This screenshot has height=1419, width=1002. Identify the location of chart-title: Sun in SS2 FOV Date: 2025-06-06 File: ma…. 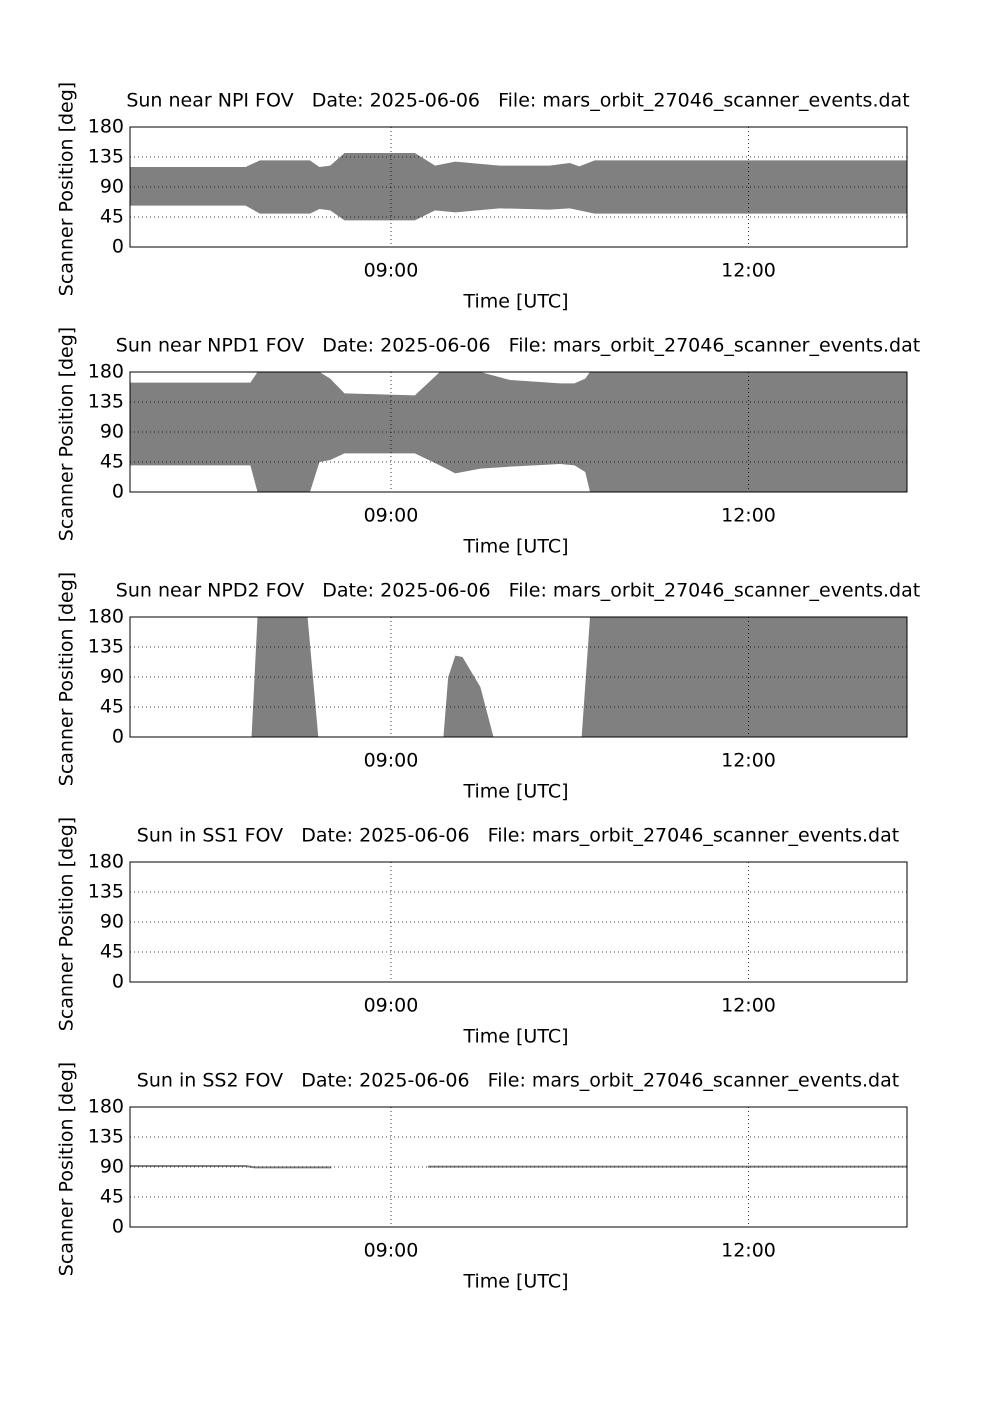
(518, 1081).